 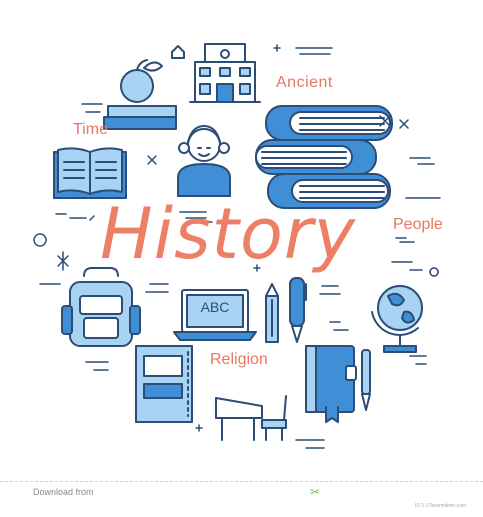 What do you see at coordinates (441, 506) in the screenshot?
I see `footer-id-text: ID 1 | Dreamstime.com` at bounding box center [441, 506].